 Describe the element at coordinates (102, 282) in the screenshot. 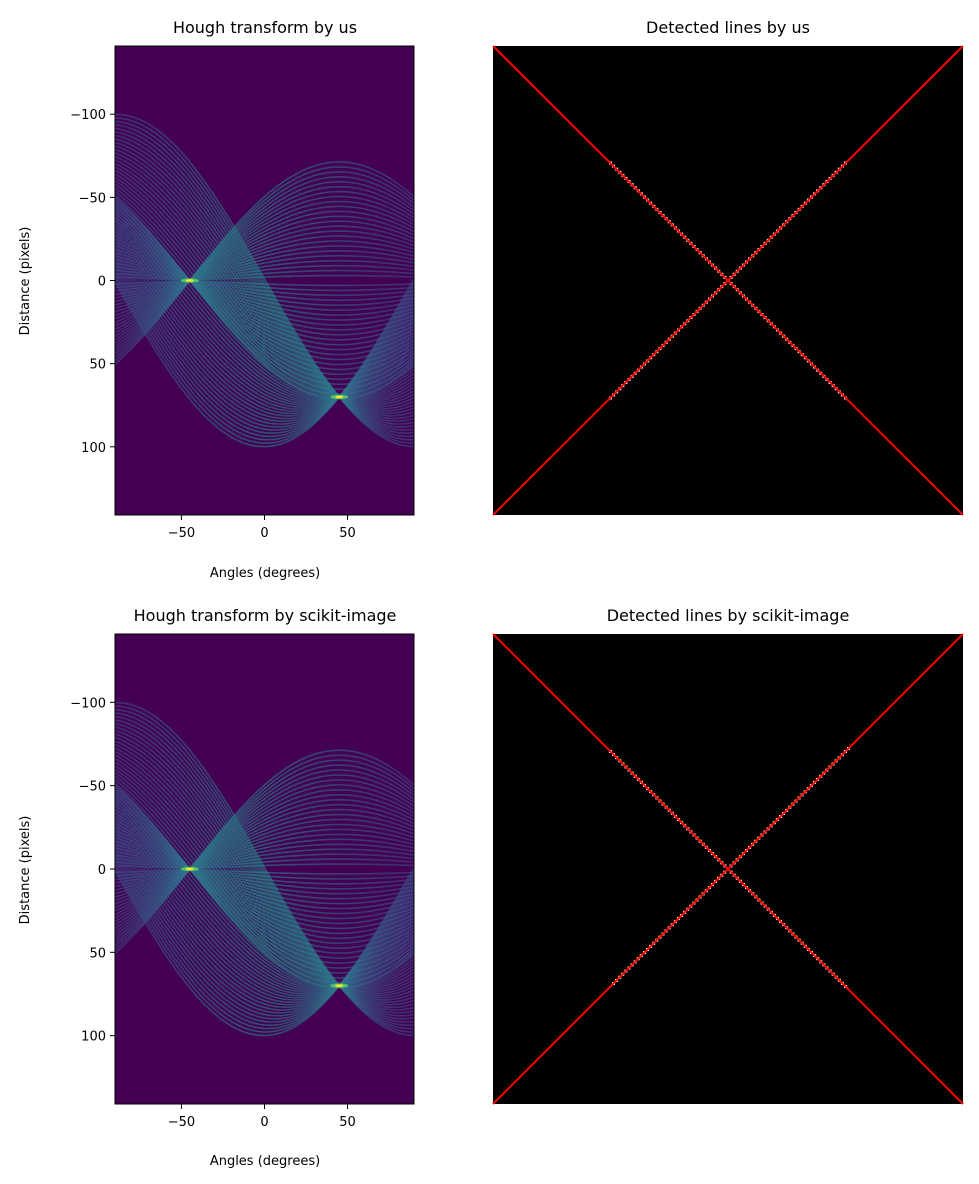

I see `y-tick-label: 0` at that location.